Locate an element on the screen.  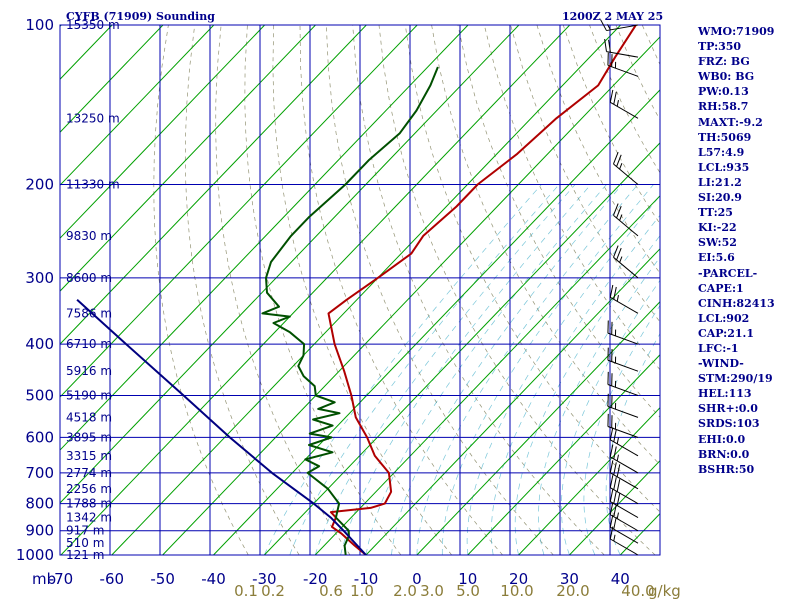
pressure-tick-label: 100 is located at coordinates (39, 25).